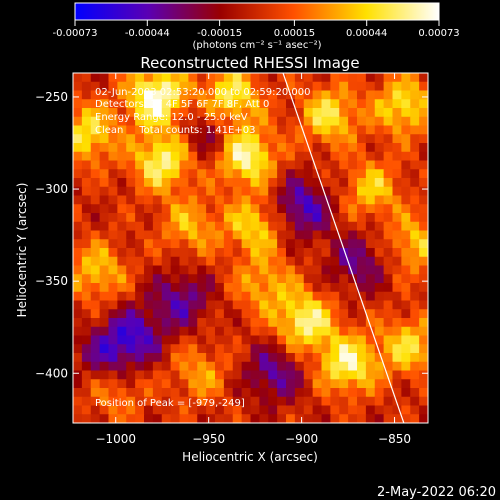  Describe the element at coordinates (208, 439) in the screenshot. I see `x-tick-label: −950` at that location.